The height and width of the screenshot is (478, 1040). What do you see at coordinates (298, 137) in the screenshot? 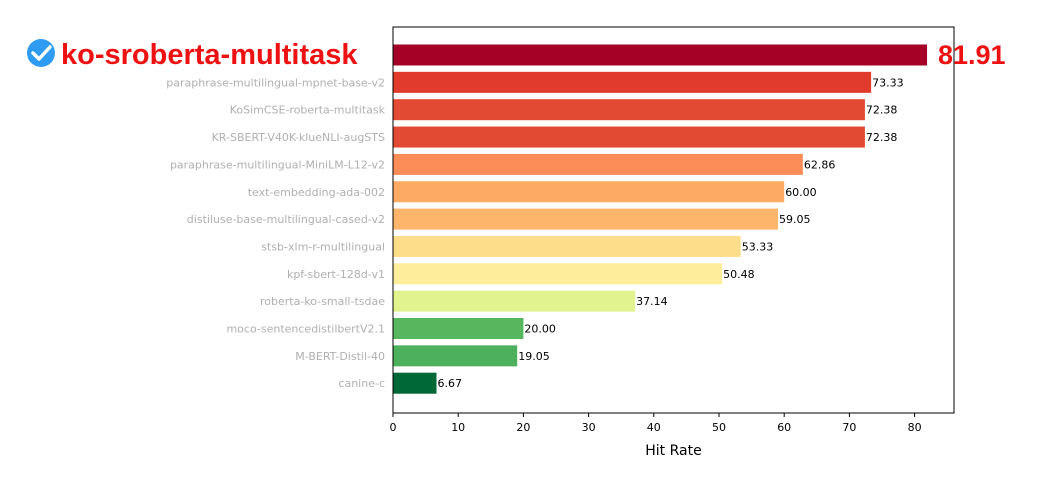
I see `category-label-3: KR-SBERT-V40K-klueNLI-augSTS` at bounding box center [298, 137].